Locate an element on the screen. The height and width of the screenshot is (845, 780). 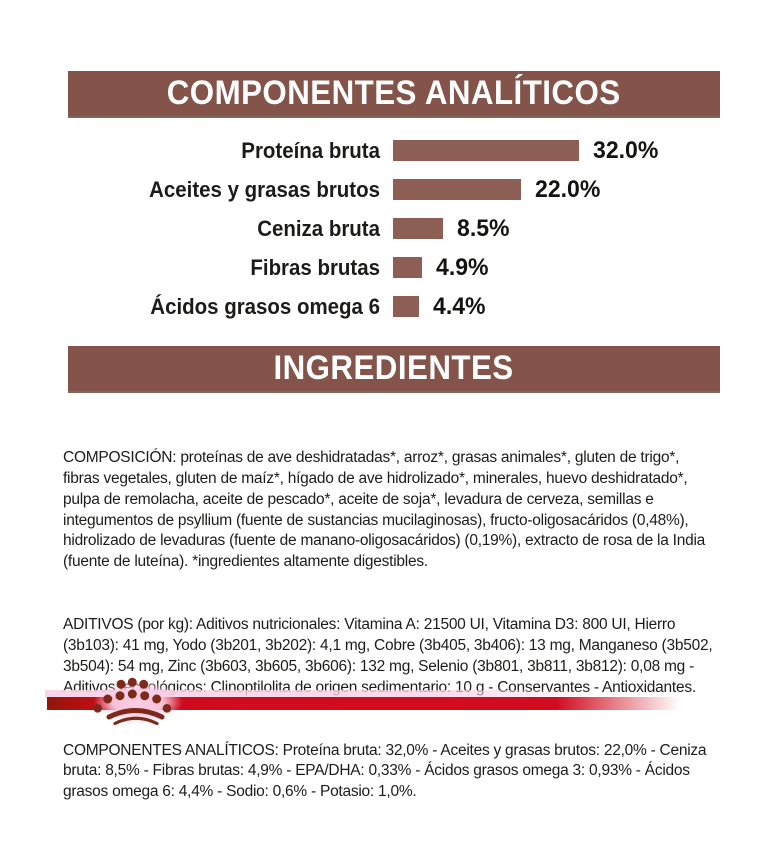
chart-row: Ceniza bruta 8.5% is located at coordinates (390, 228).